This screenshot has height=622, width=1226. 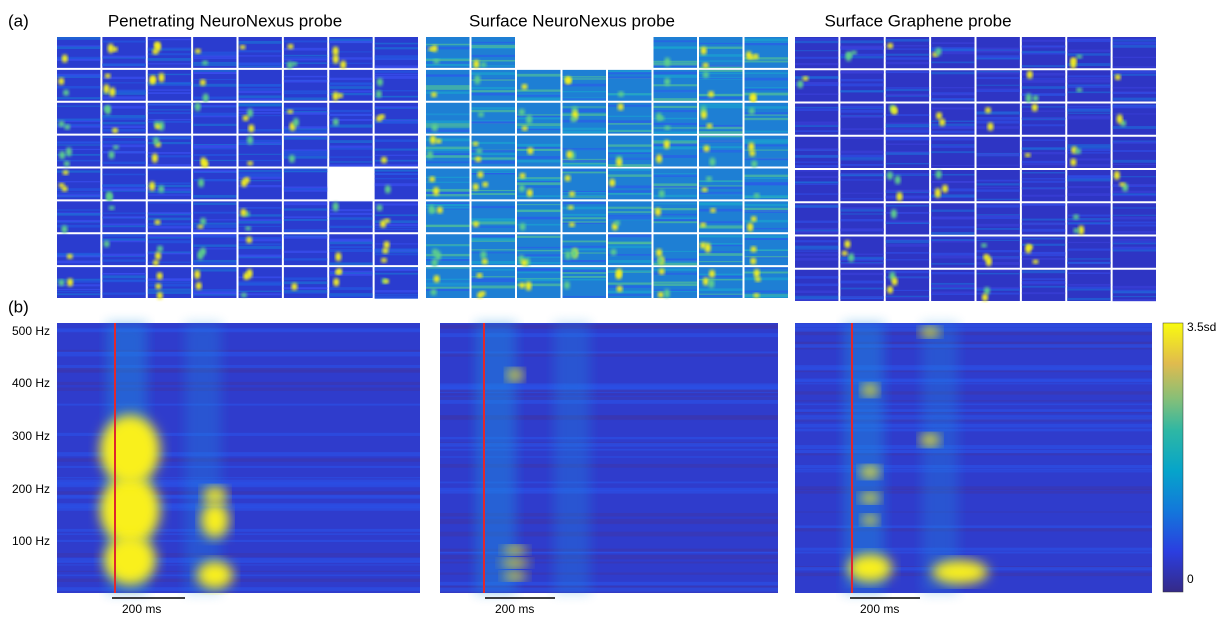 What do you see at coordinates (1134, 53) in the screenshot?
I see `tile-bg` at bounding box center [1134, 53].